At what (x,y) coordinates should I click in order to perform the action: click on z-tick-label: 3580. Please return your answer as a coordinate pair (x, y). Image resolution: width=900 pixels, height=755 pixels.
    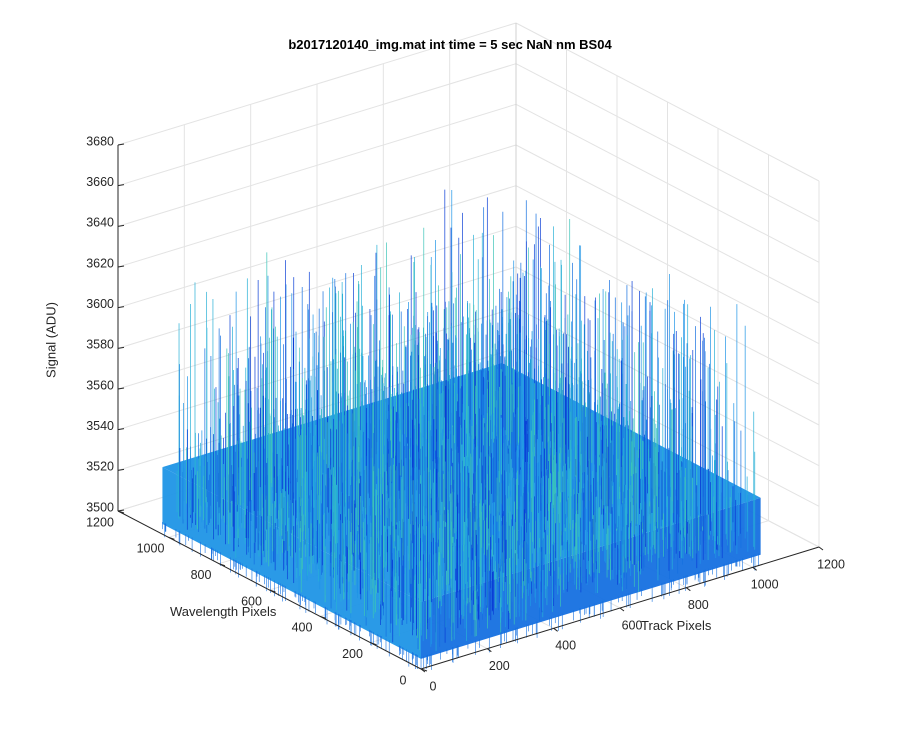
    Looking at the image, I should click on (100, 345).